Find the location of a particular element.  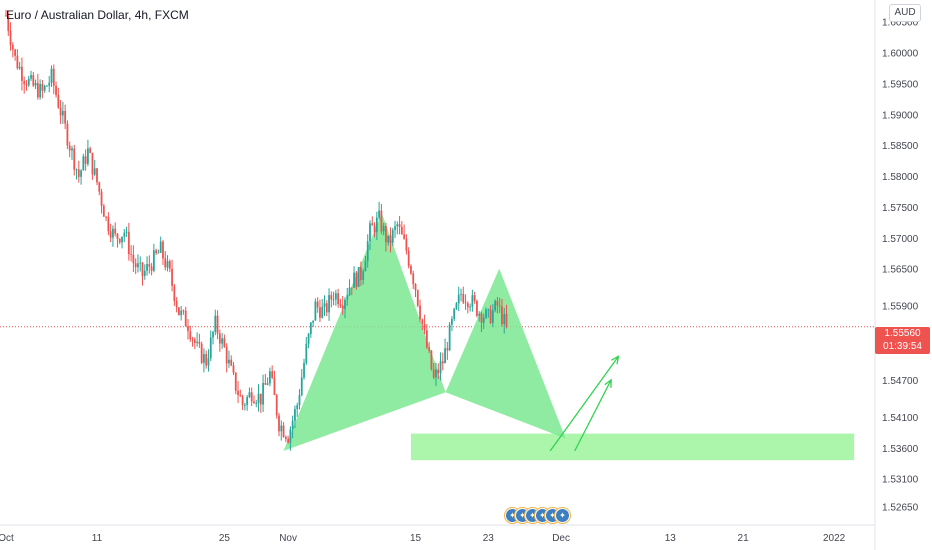

currency-button: AUD is located at coordinates (905, 13).